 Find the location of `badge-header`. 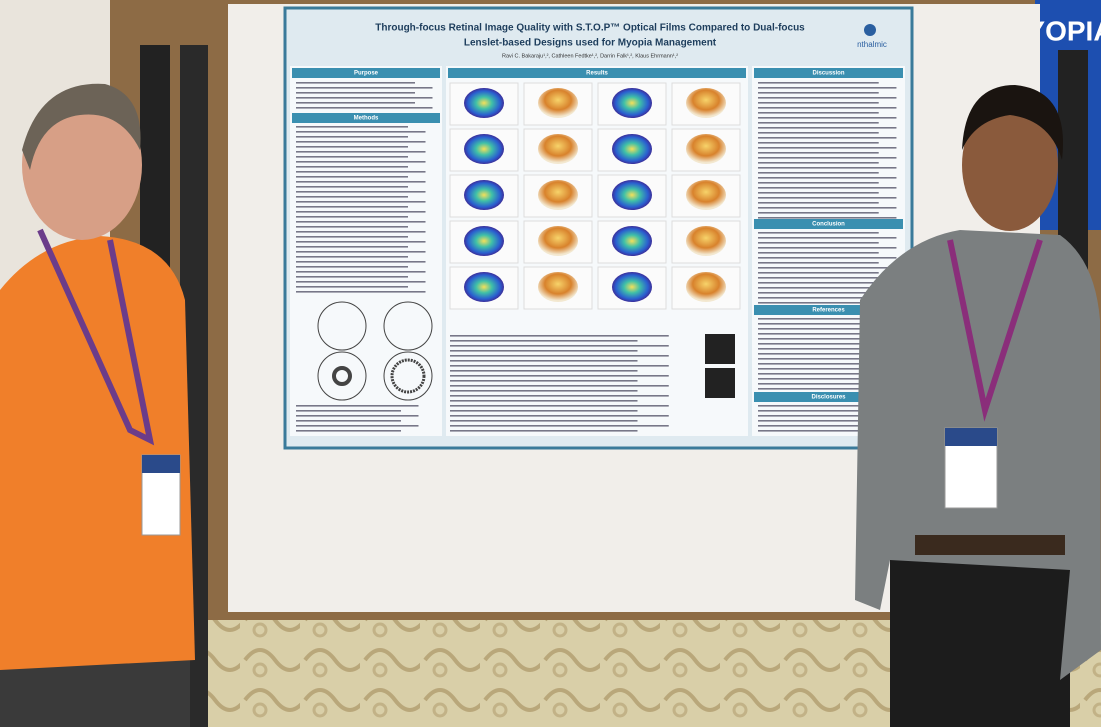

badge-header is located at coordinates (161, 464).